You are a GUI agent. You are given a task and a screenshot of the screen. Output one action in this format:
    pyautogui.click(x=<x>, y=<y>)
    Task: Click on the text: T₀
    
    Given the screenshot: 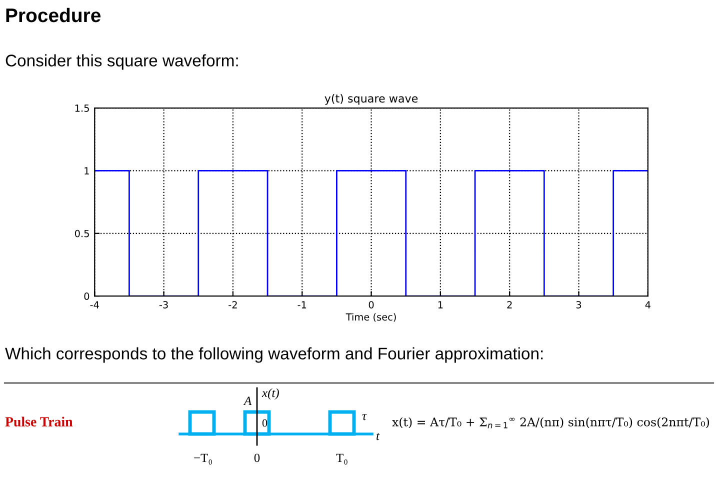 What is the action you would take?
    pyautogui.click(x=342, y=459)
    